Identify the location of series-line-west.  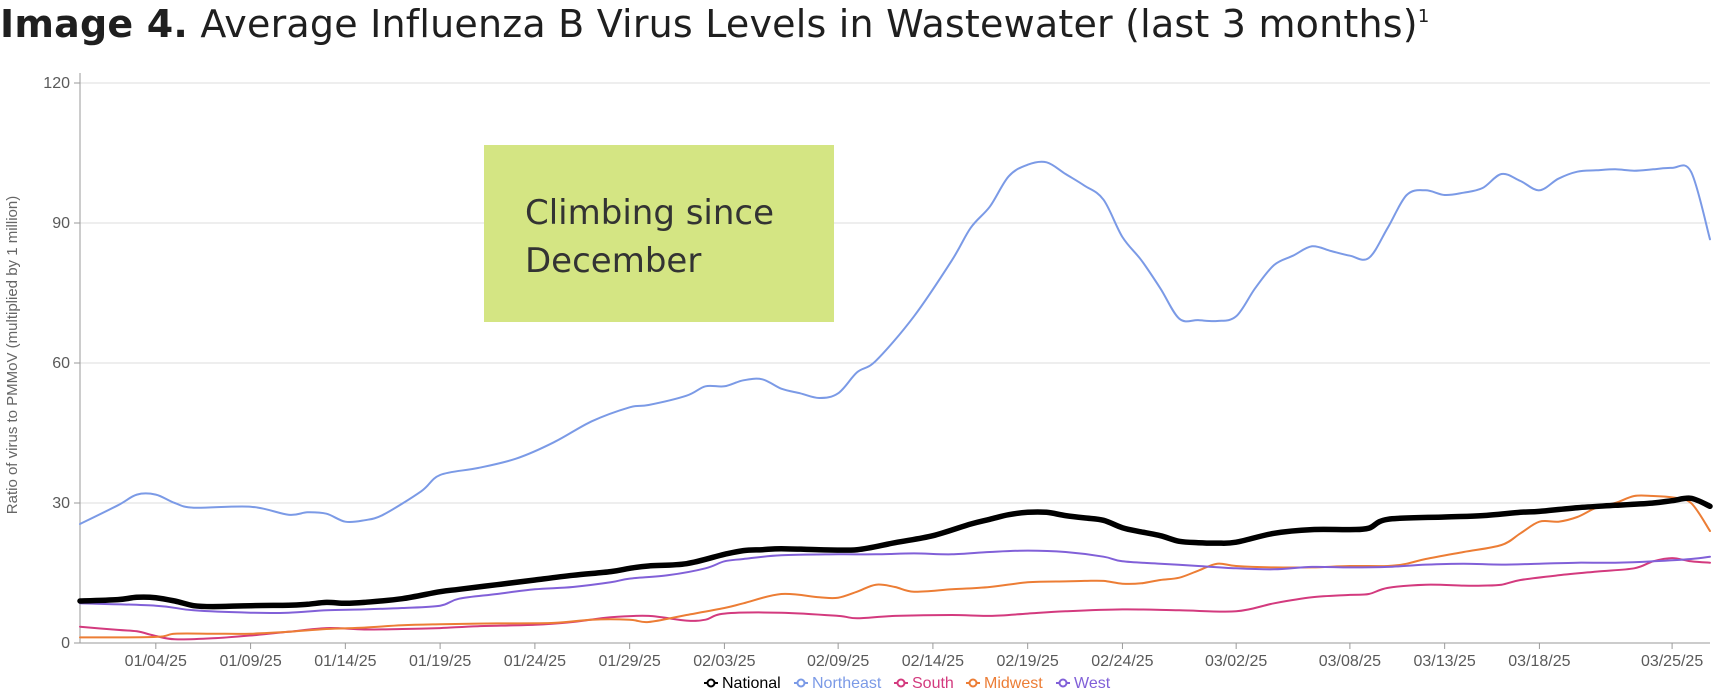
(895, 581).